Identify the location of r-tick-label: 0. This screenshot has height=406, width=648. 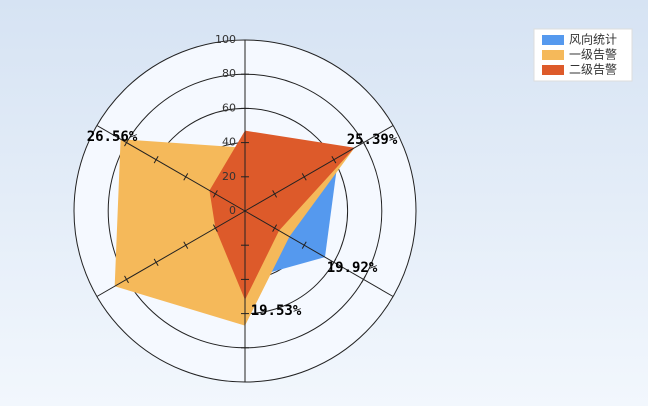
(232, 210).